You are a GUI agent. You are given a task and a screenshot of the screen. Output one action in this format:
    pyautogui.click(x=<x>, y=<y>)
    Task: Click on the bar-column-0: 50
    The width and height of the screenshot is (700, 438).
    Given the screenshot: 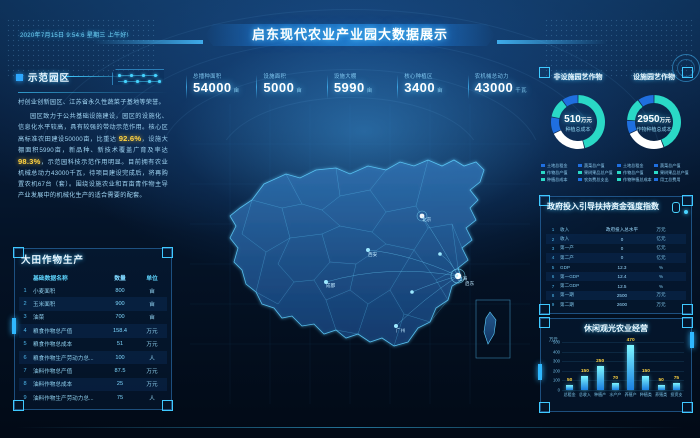 What is the action you would take?
    pyautogui.click(x=570, y=366)
    